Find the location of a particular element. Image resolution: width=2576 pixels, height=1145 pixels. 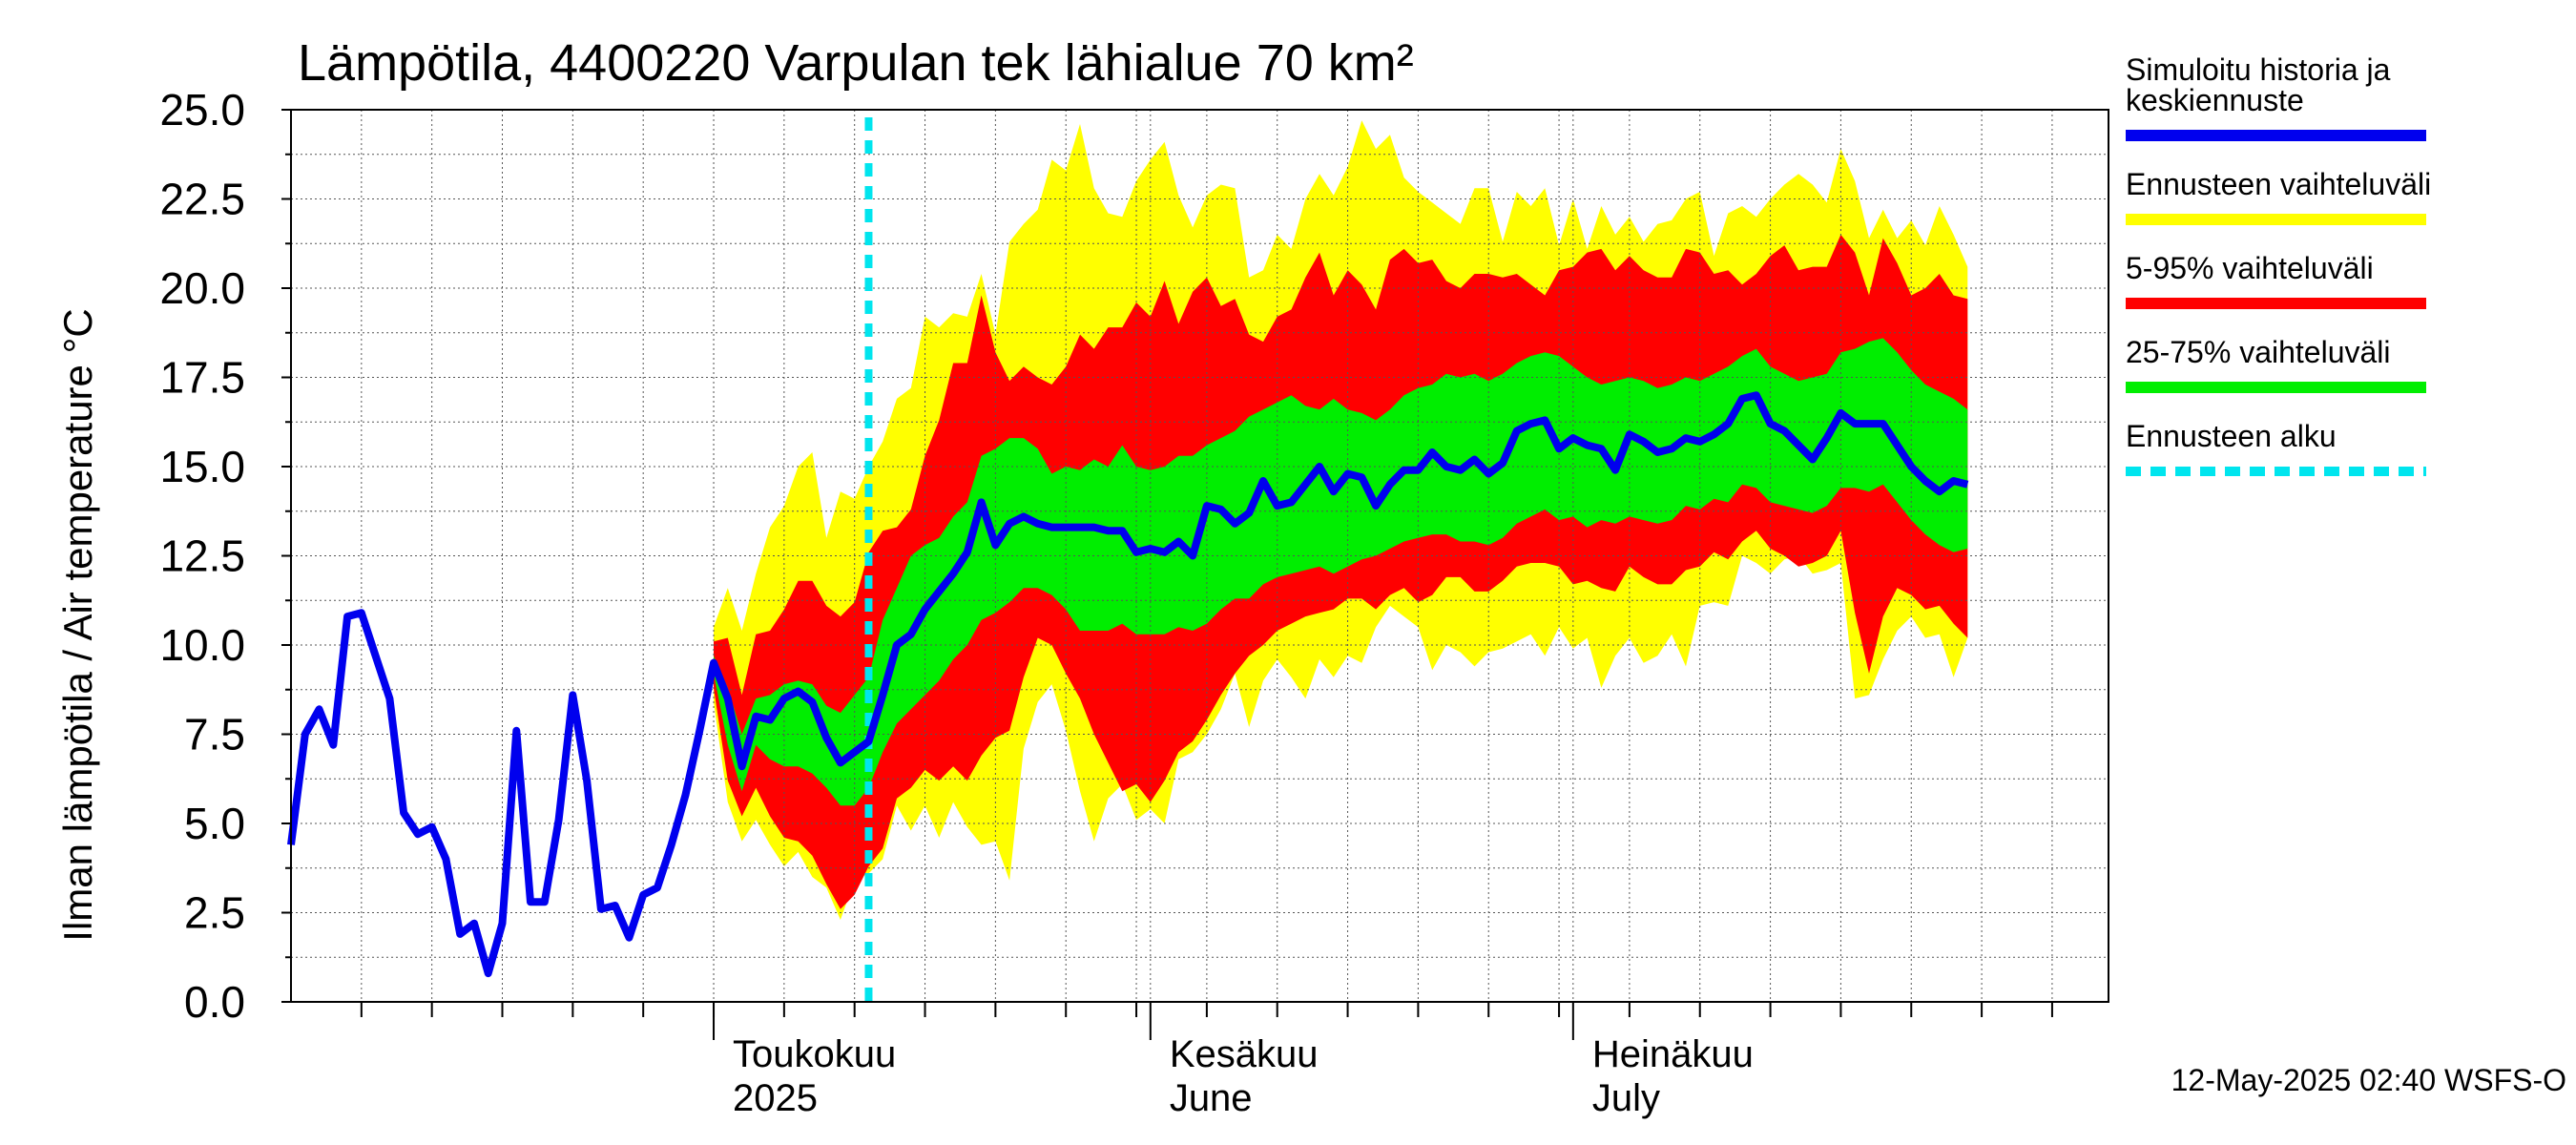

month-sub-label: June is located at coordinates (1211, 1098).